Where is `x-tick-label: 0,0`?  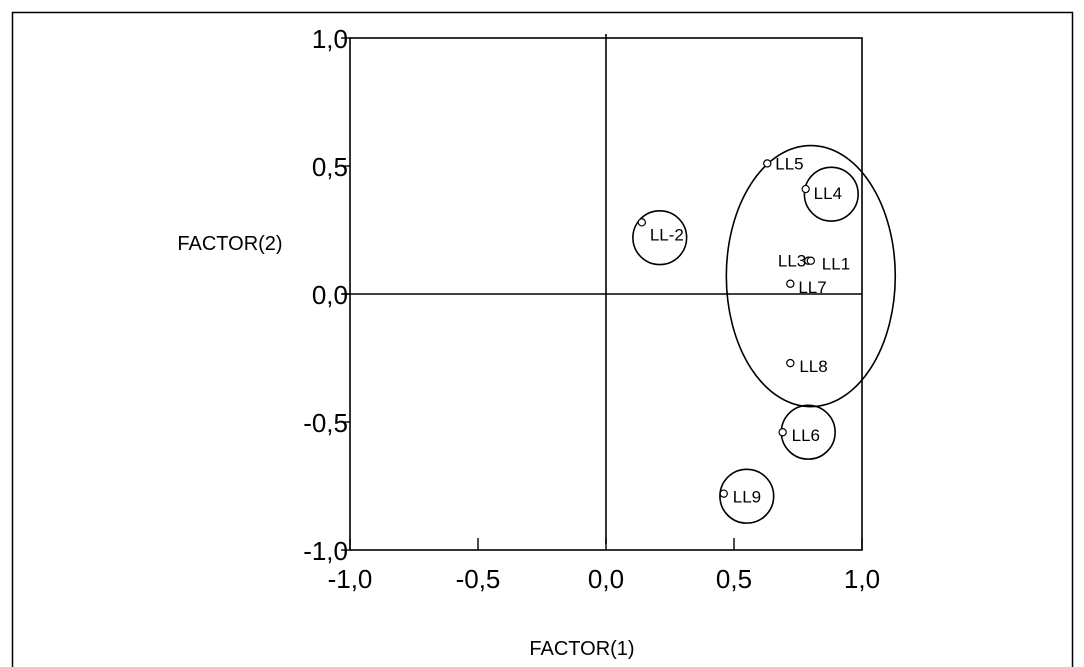 x-tick-label: 0,0 is located at coordinates (606, 579).